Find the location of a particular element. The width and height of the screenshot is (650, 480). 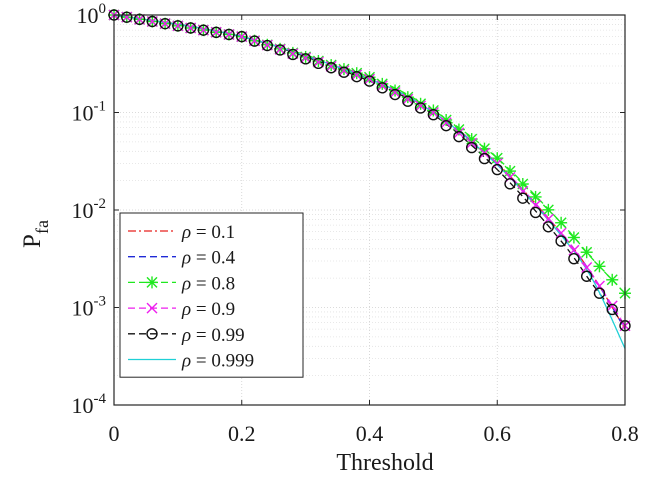

y-tick-label: 10⁰ is located at coordinates (92, 14).